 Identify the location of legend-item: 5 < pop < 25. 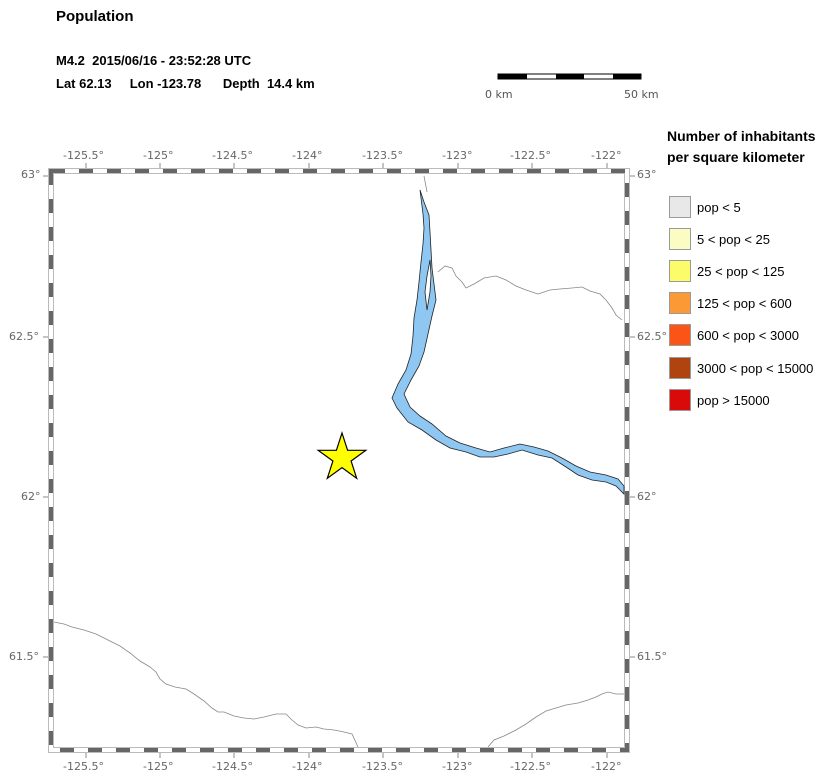
(752, 240).